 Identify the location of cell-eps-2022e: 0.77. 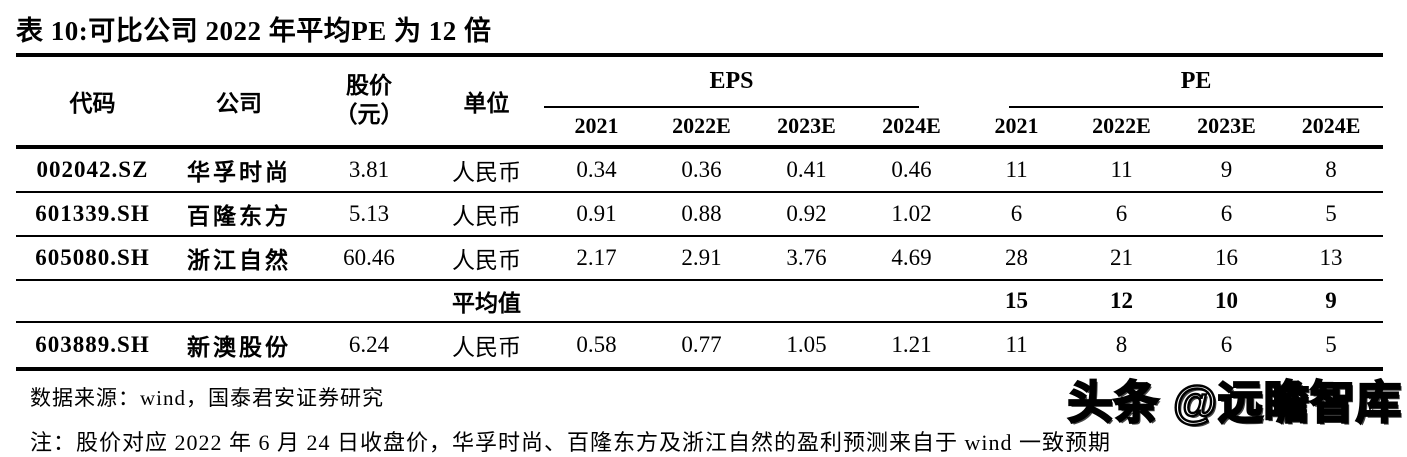
(701, 346).